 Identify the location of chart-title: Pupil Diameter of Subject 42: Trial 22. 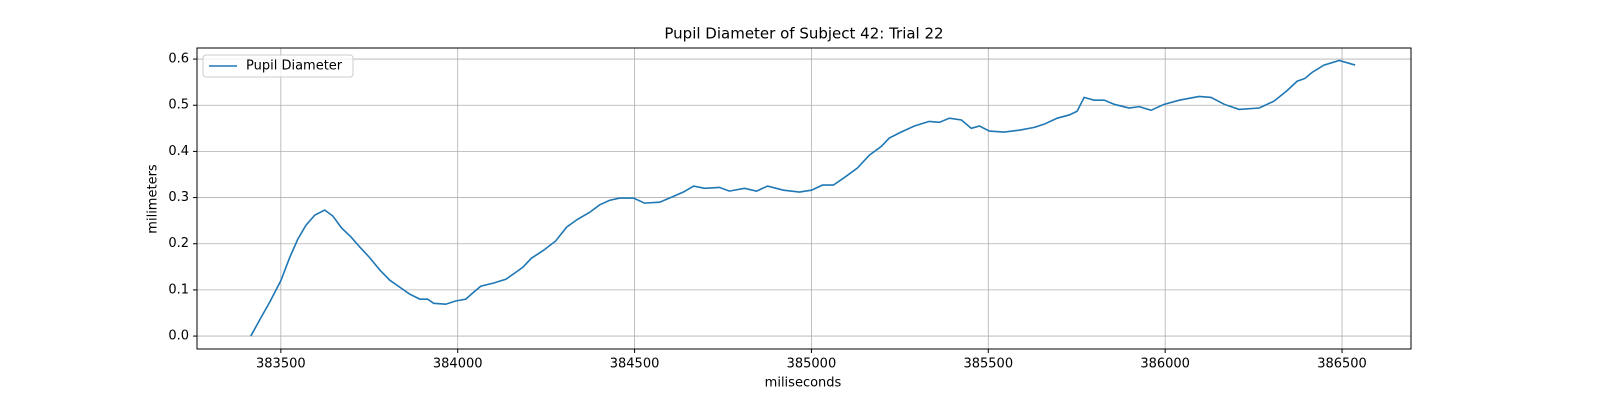
(803, 34).